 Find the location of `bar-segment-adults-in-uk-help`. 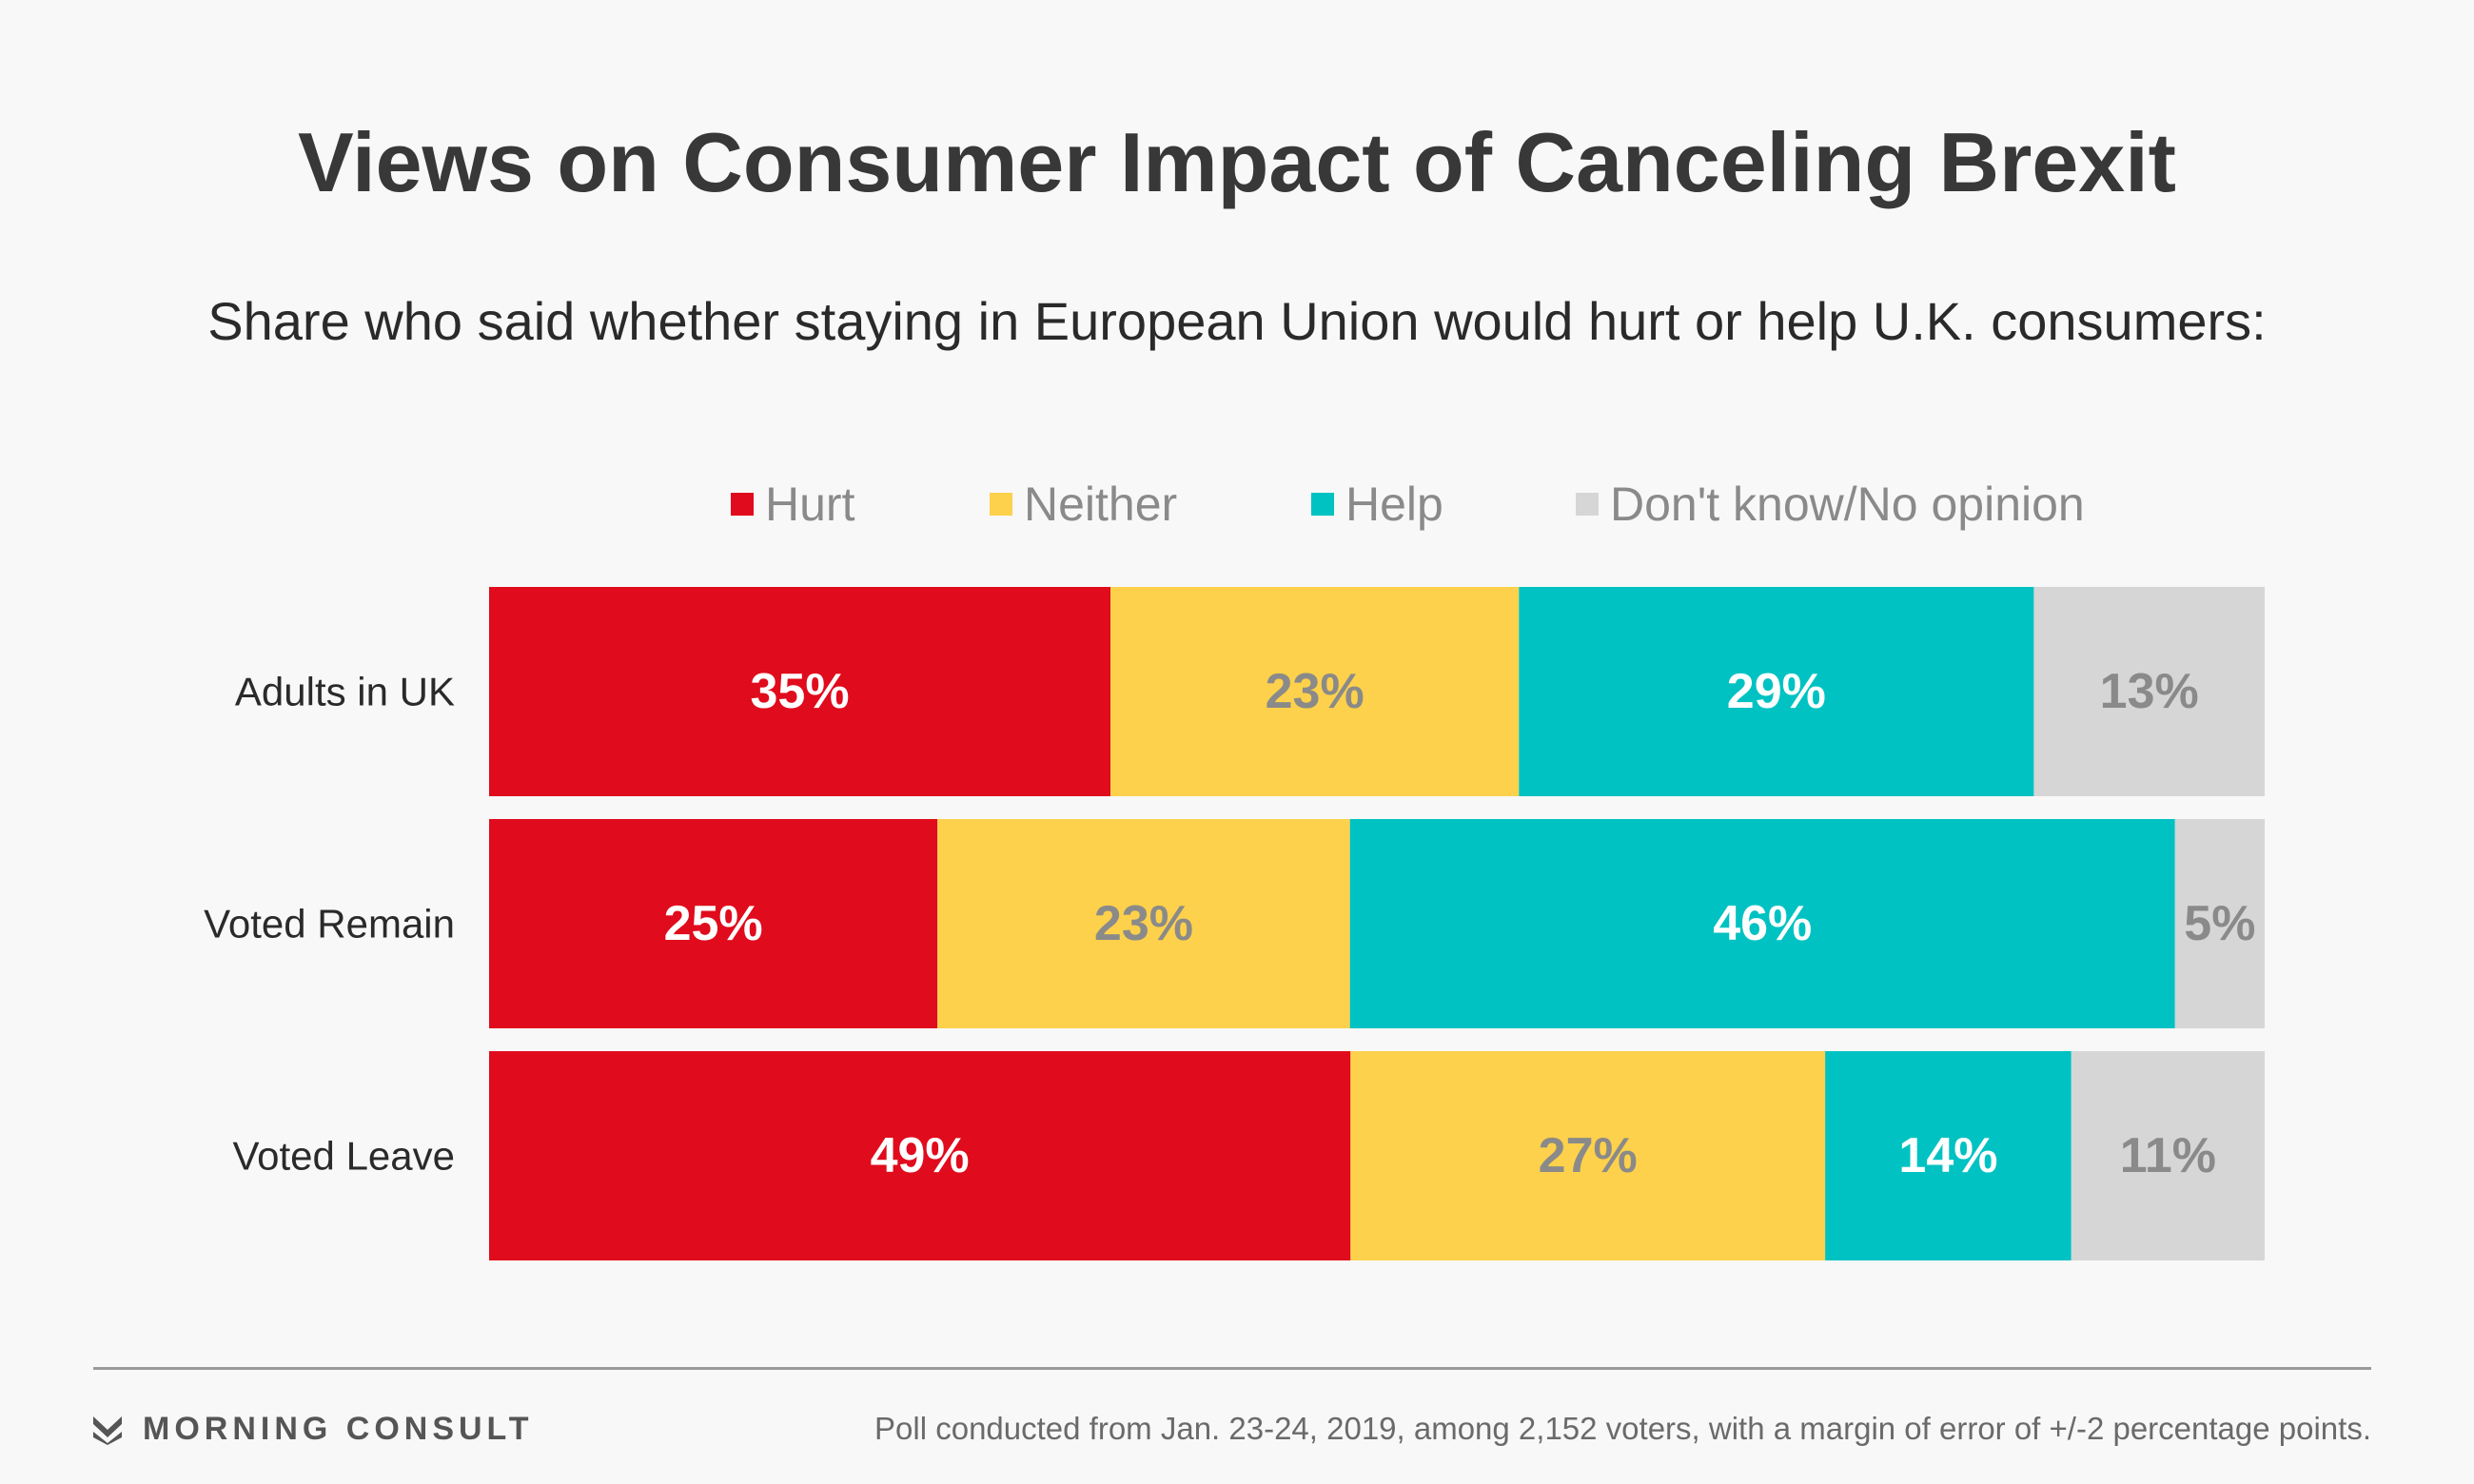

bar-segment-adults-in-uk-help is located at coordinates (1777, 691).